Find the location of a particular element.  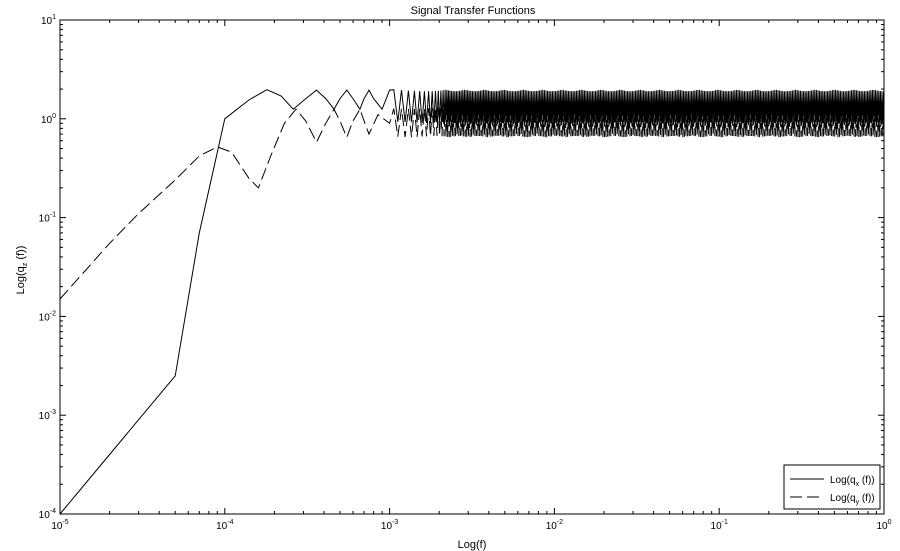

x-axis-label: Log(f) is located at coordinates (472, 545).